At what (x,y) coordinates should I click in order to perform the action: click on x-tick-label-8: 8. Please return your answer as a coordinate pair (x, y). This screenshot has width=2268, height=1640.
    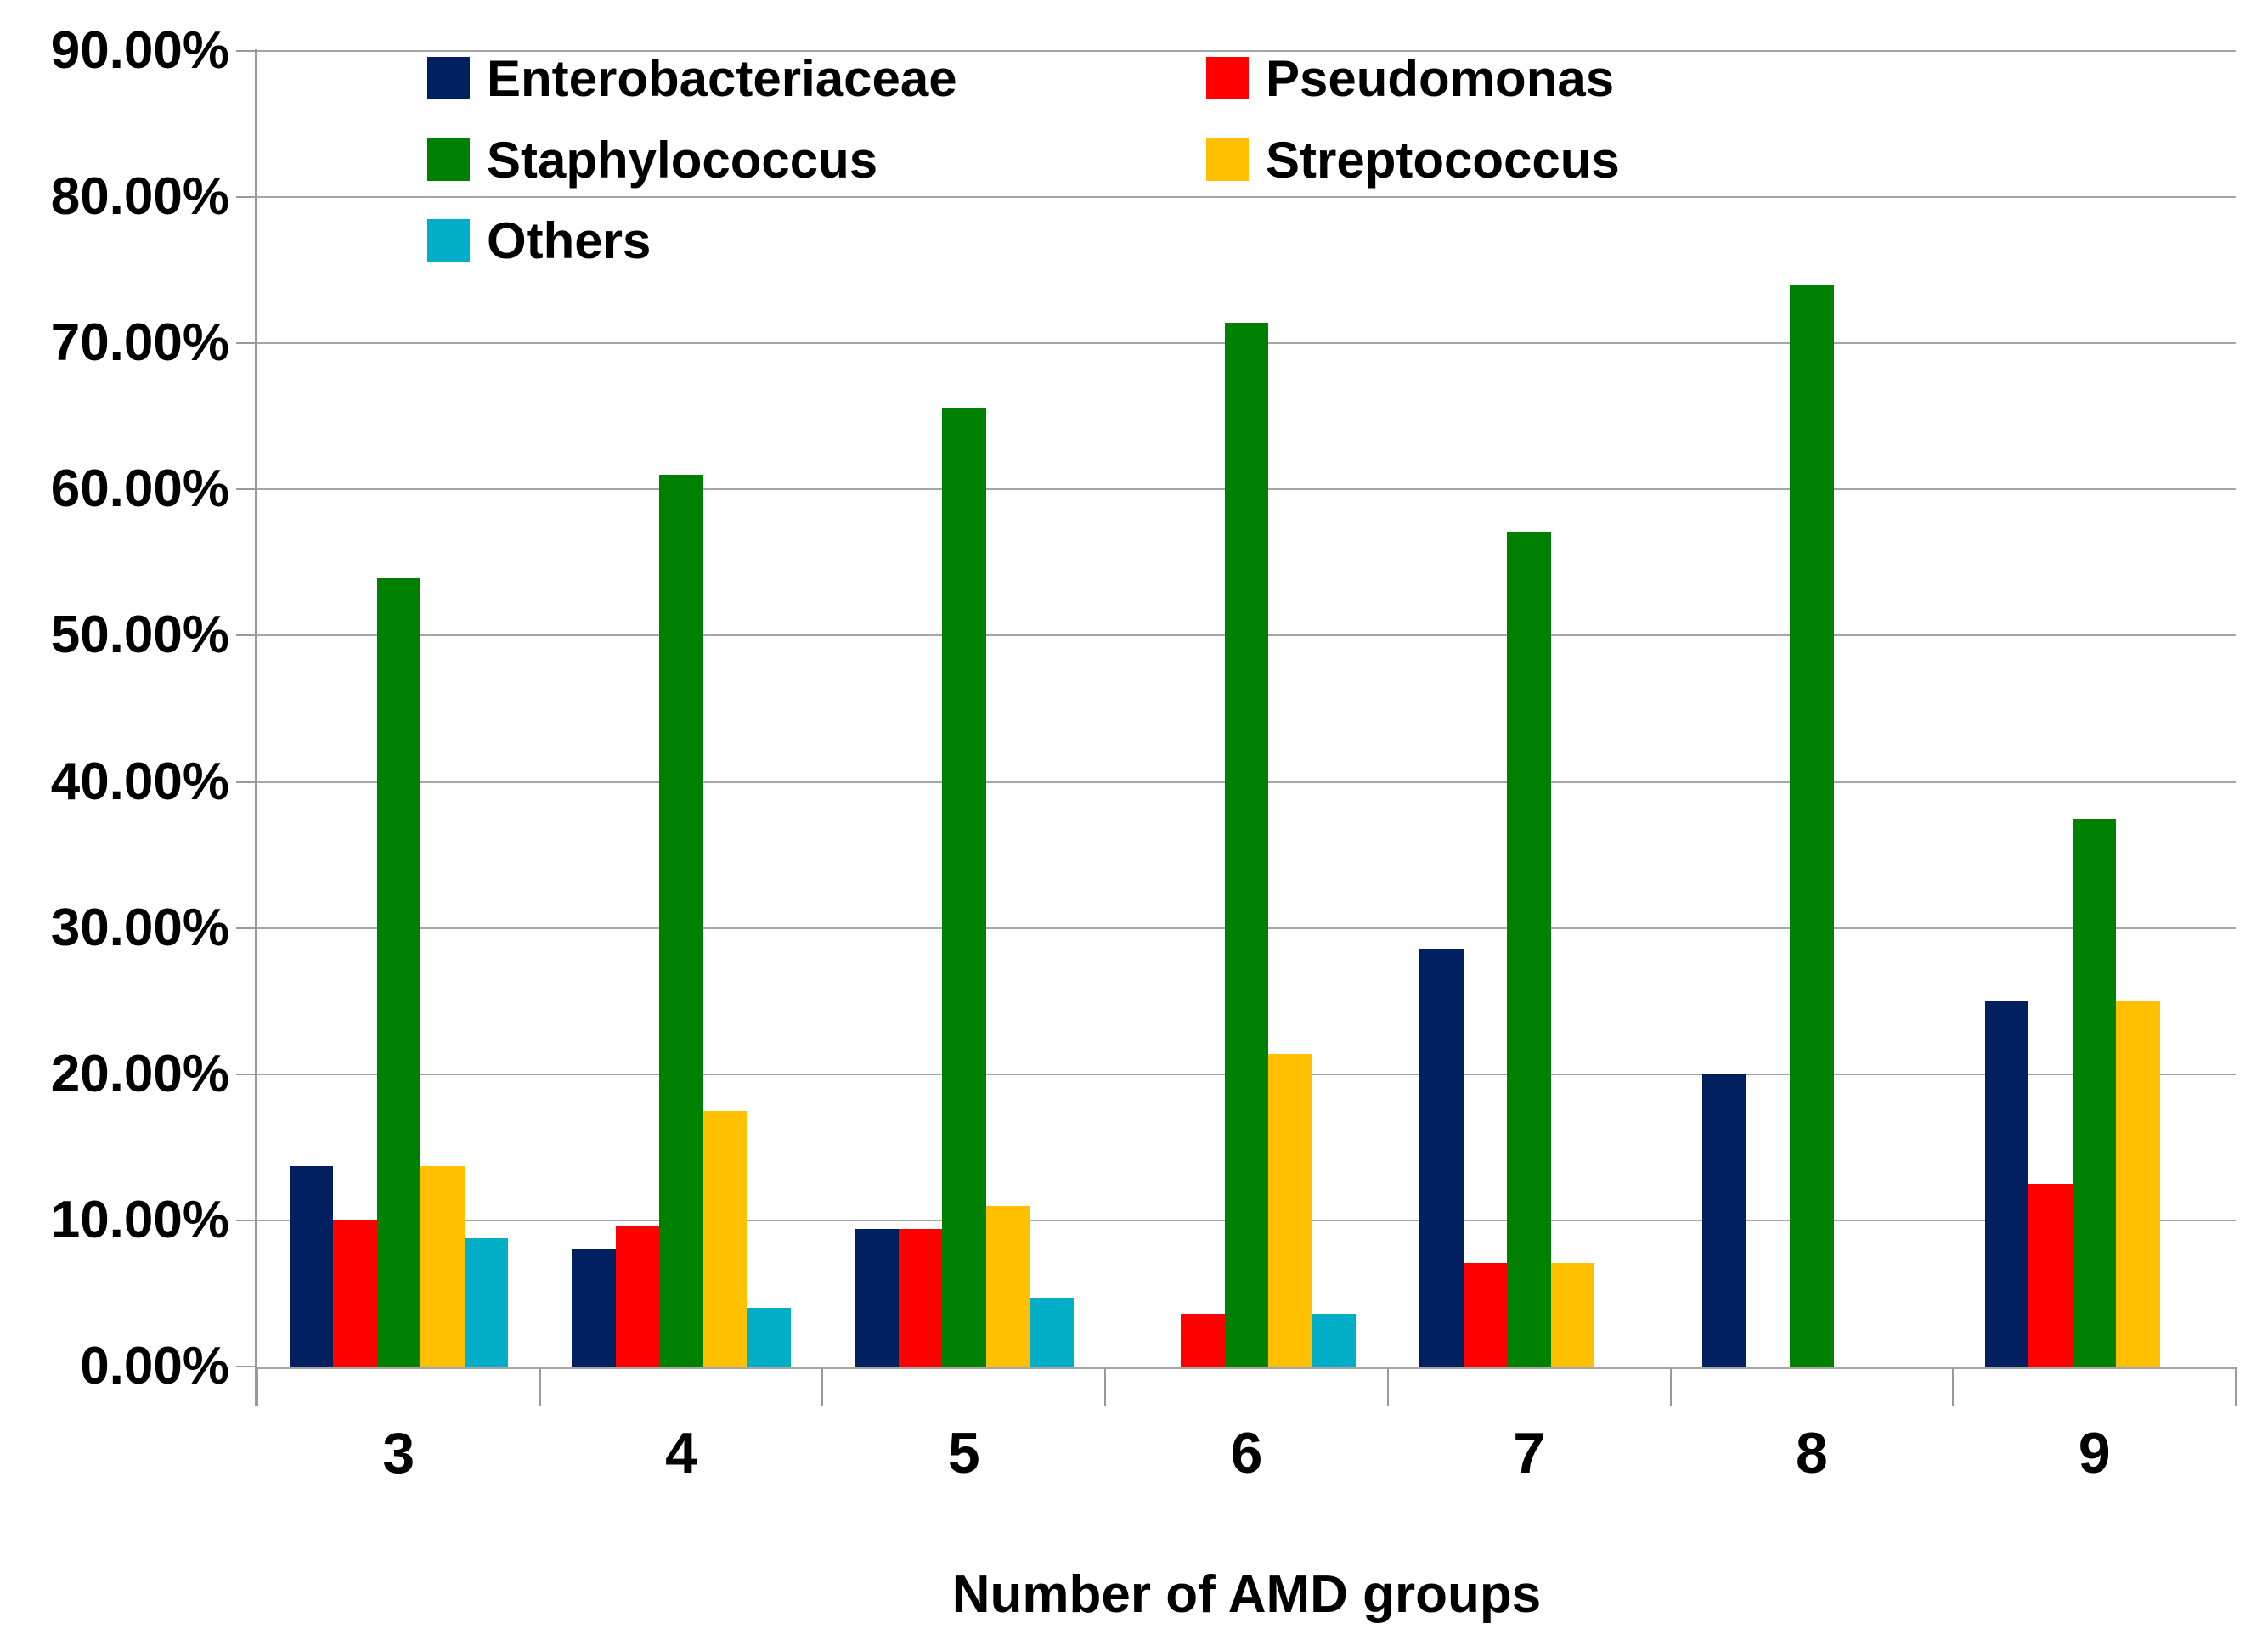
    Looking at the image, I should click on (1812, 1453).